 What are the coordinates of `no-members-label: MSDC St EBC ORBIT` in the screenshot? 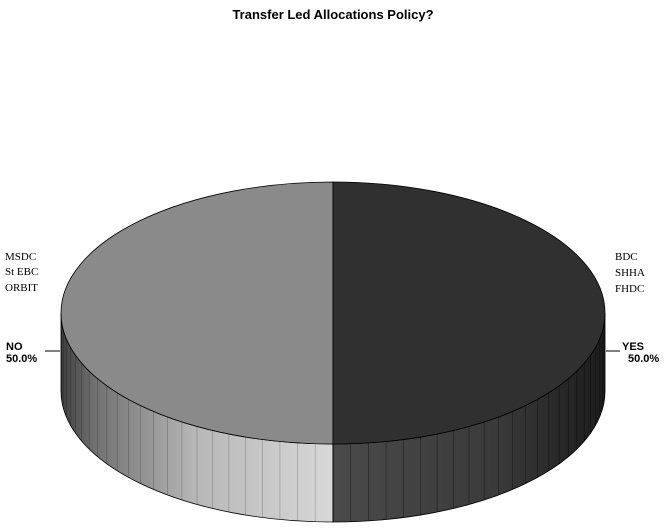 It's located at (21, 272).